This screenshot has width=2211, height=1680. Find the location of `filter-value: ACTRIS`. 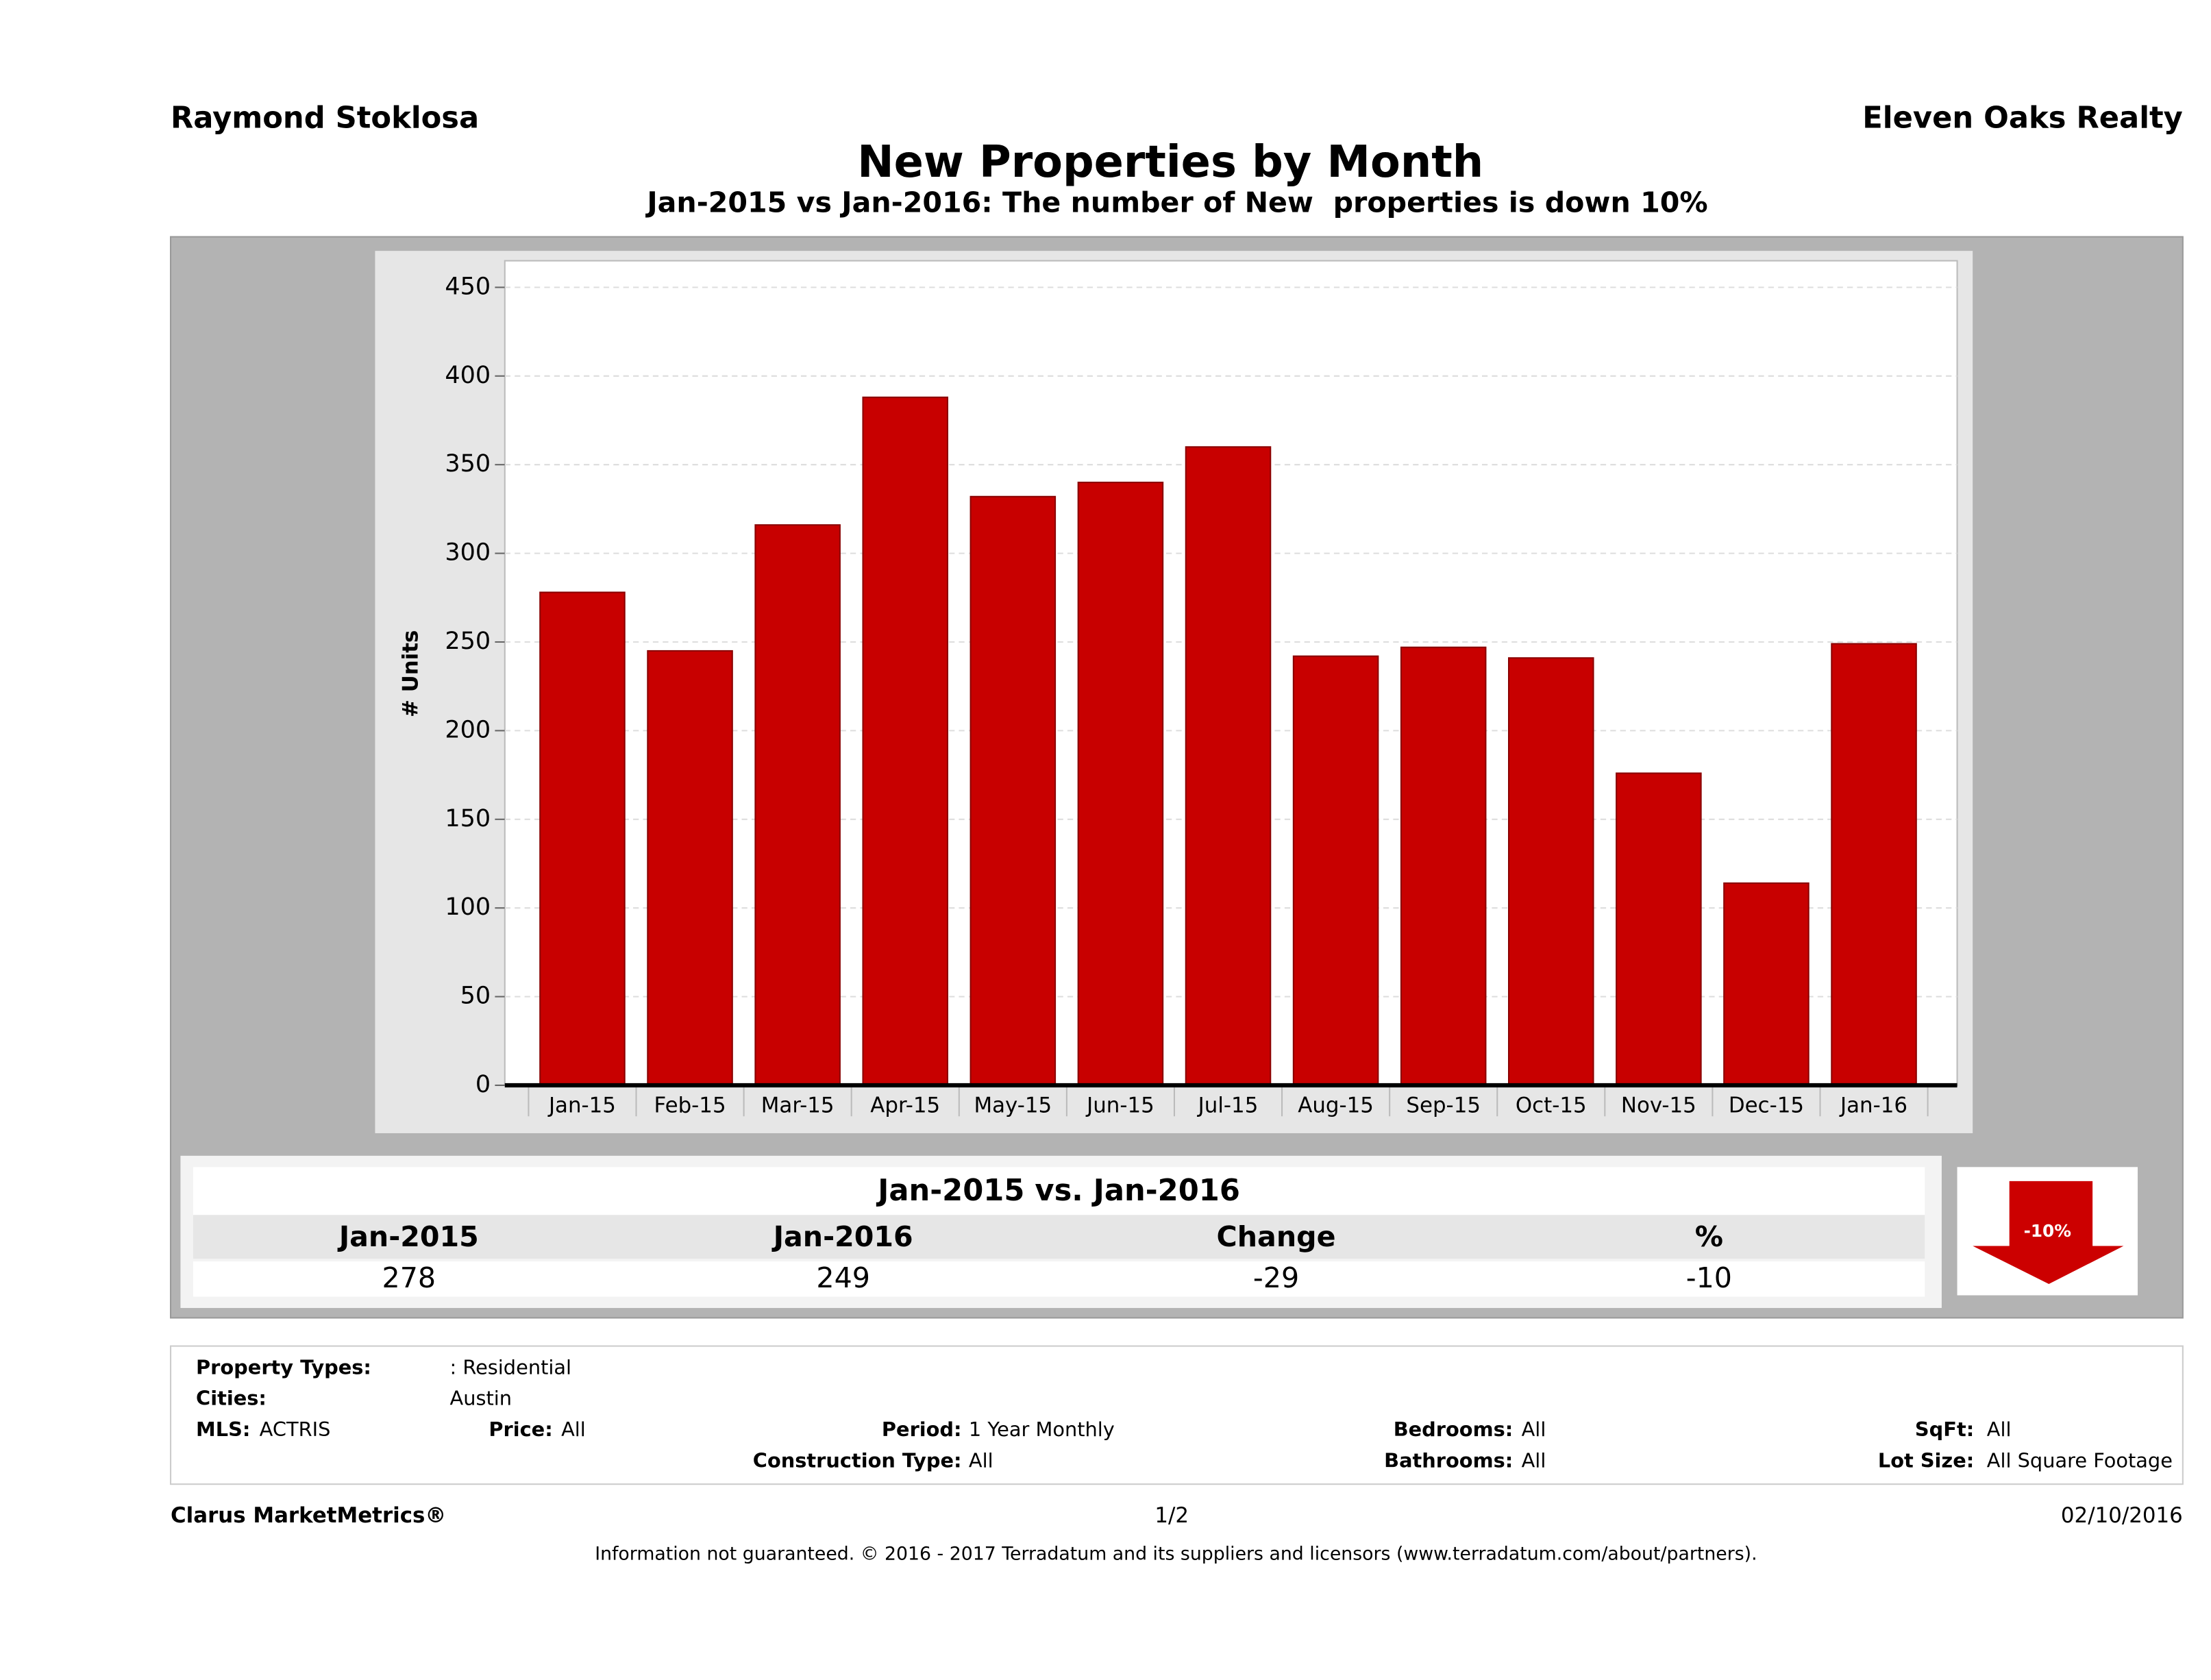

filter-value: ACTRIS is located at coordinates (295, 1429).